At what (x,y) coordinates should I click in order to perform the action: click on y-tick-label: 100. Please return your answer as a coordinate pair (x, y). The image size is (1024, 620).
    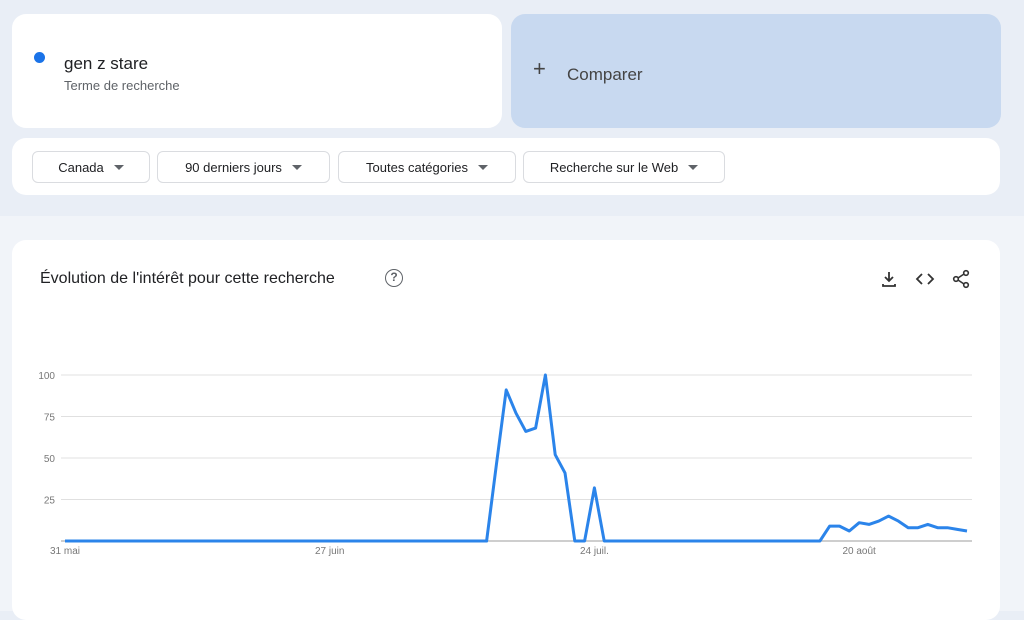
    Looking at the image, I should click on (46, 376).